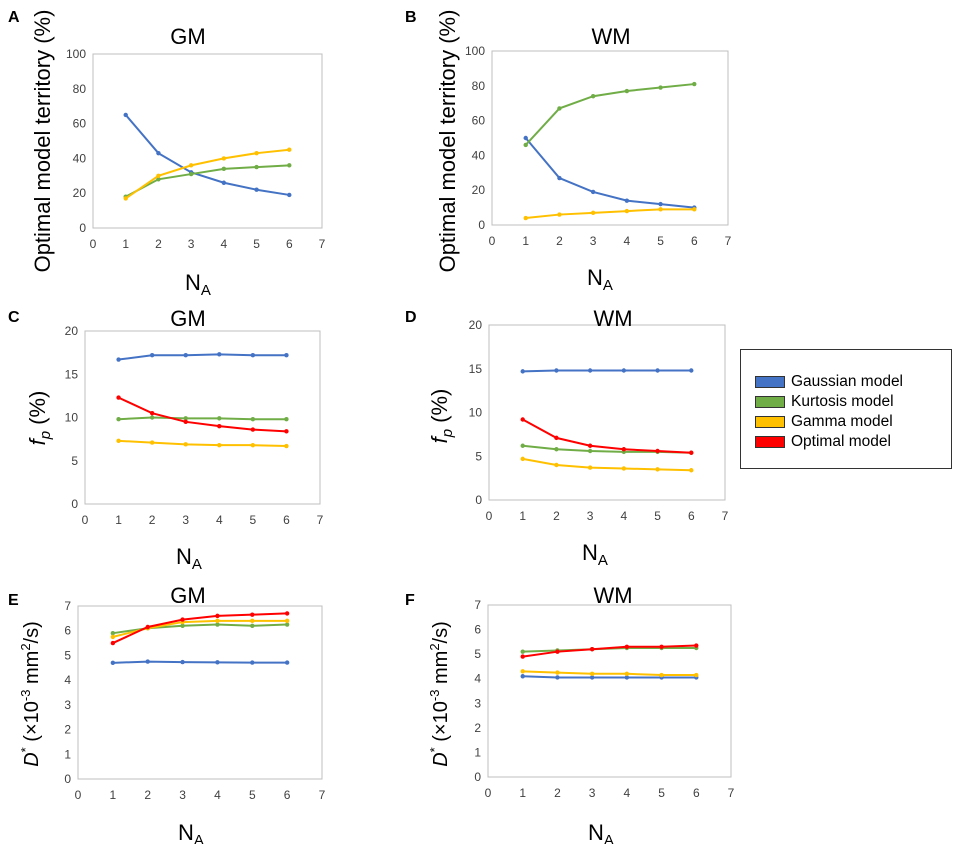 This screenshot has height=844, width=957. I want to click on legend-item-gamma: Gamma model, so click(853, 422).